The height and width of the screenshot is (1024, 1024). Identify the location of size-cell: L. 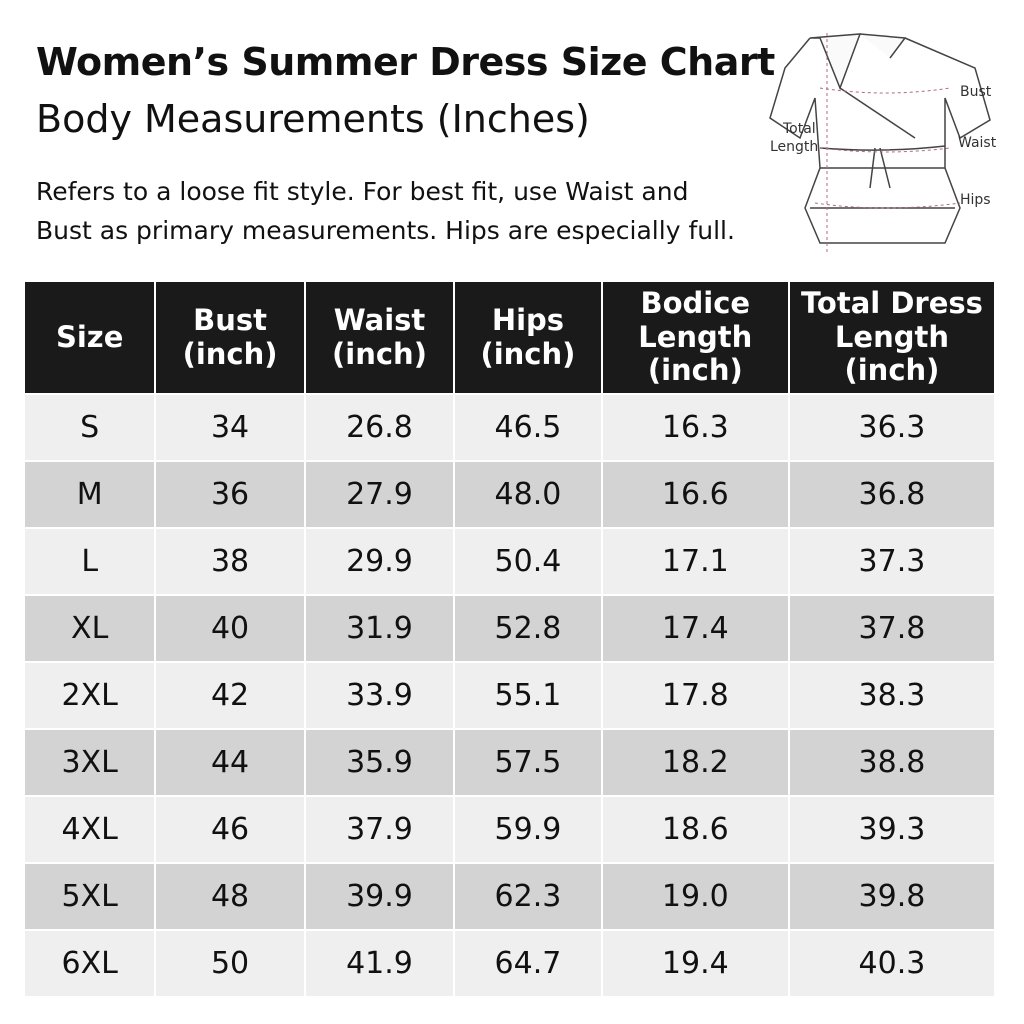
(90, 561).